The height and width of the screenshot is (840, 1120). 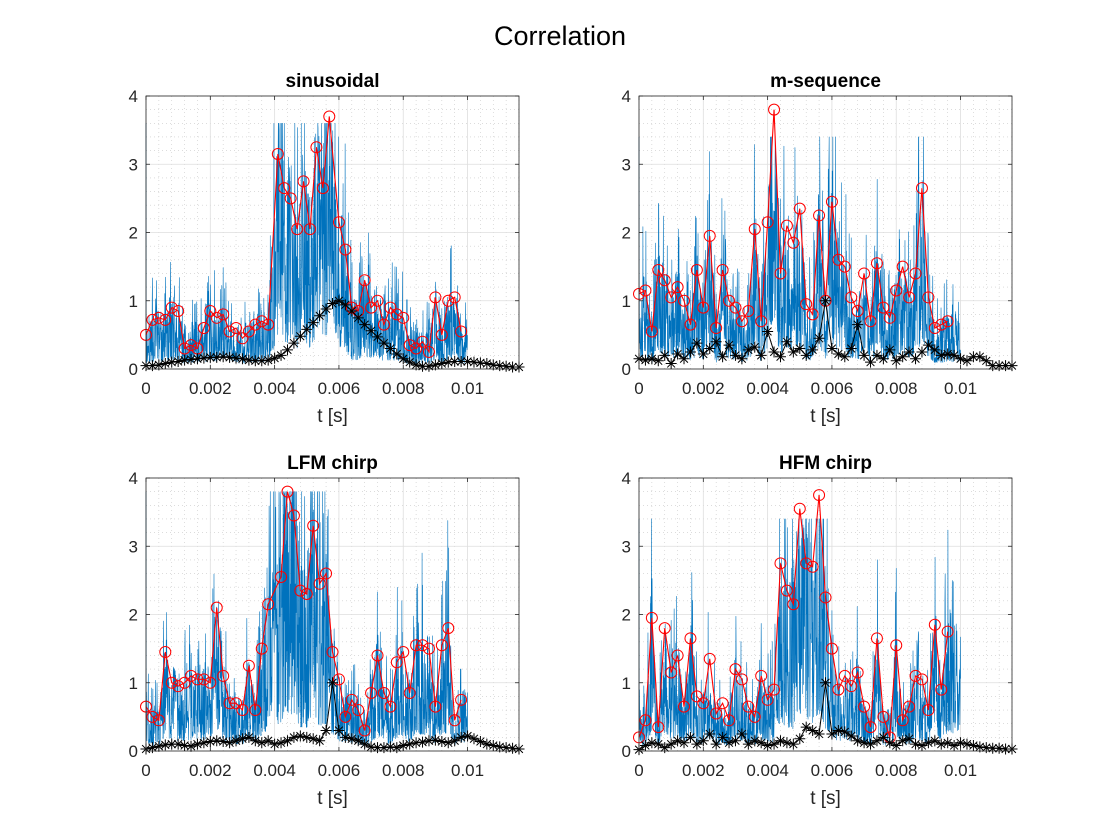 What do you see at coordinates (333, 81) in the screenshot?
I see `subplot-title: sinusoidal` at bounding box center [333, 81].